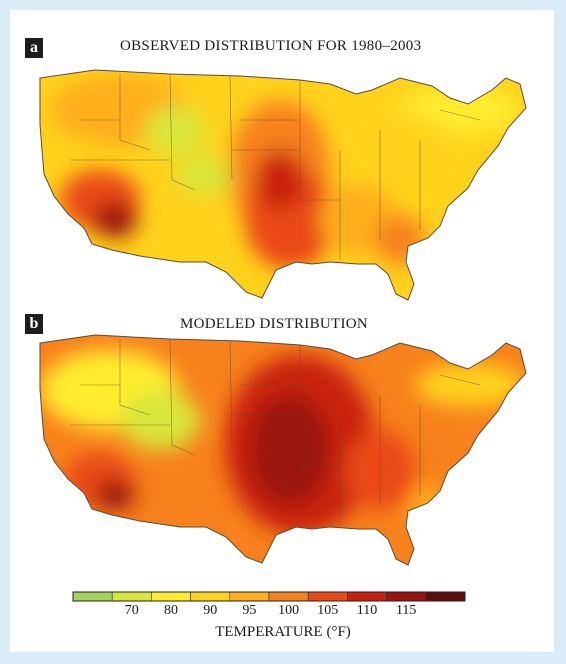  What do you see at coordinates (271, 46) in the screenshot?
I see `panel-a-title: OBSERVED DISTRIBUTION FOR 1980–2003` at bounding box center [271, 46].